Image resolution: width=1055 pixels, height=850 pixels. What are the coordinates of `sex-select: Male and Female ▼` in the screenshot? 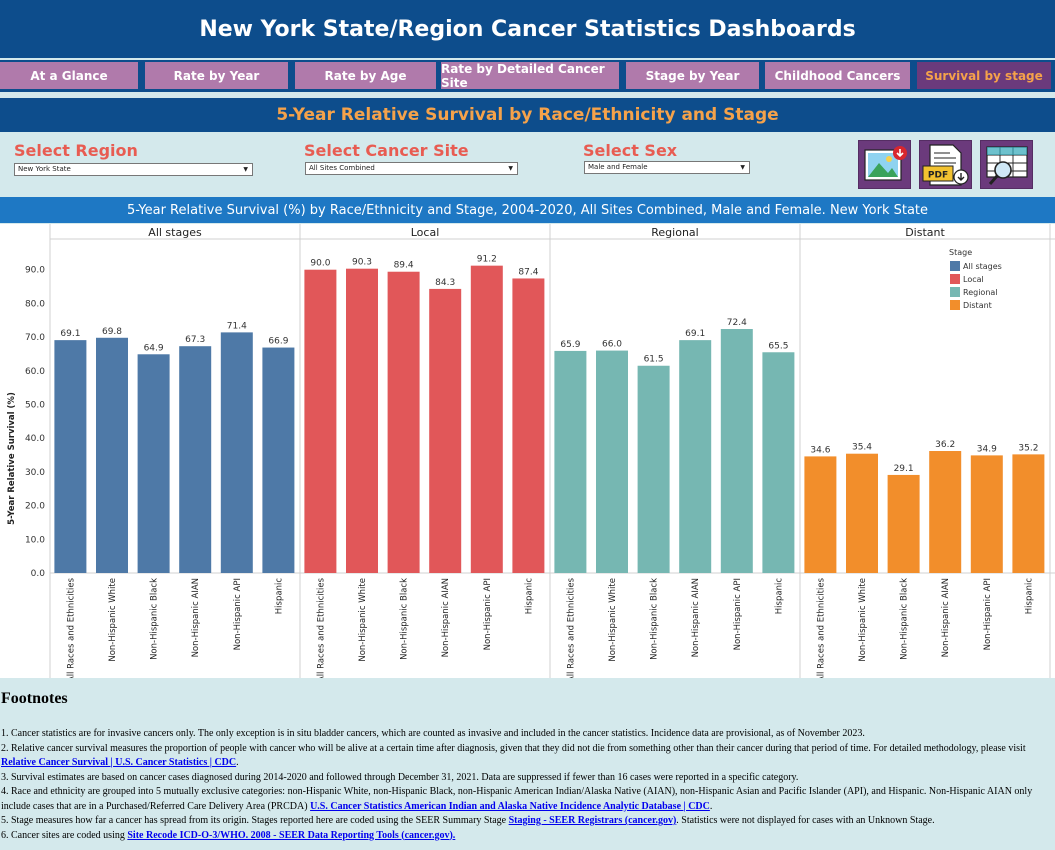 It's located at (667, 167).